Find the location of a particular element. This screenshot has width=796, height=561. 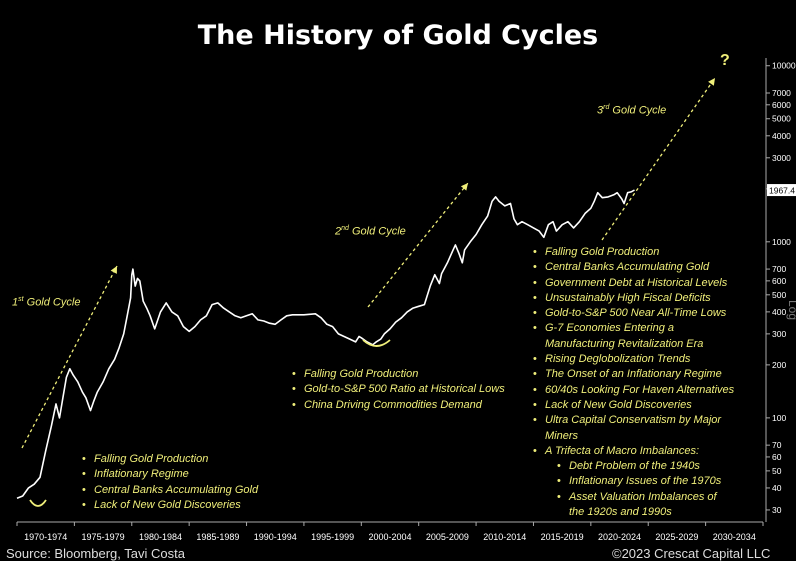

driver-subitem-continued: the 1920s and 1990s is located at coordinates (620, 512).